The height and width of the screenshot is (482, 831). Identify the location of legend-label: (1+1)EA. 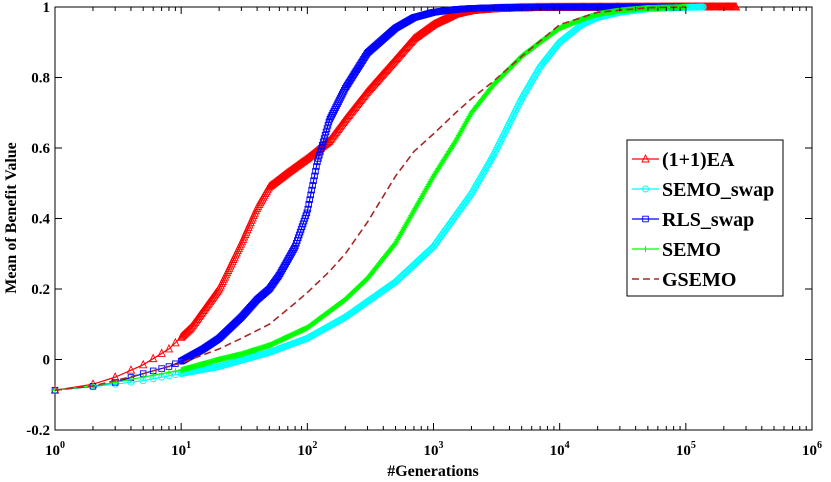
(698, 160).